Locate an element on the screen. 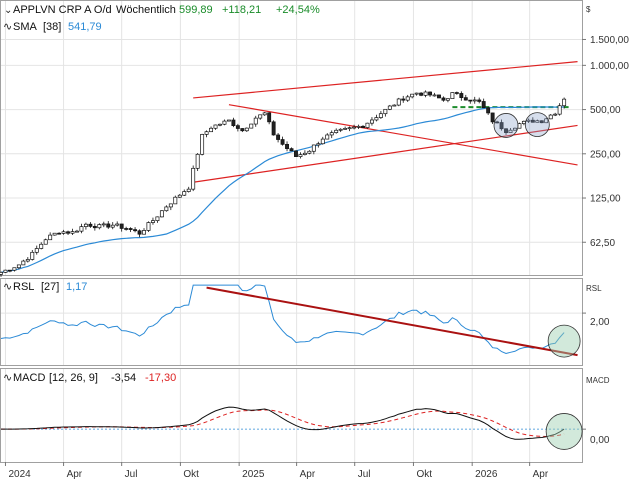 The width and height of the screenshot is (640, 480). falling-line is located at coordinates (403, 135).